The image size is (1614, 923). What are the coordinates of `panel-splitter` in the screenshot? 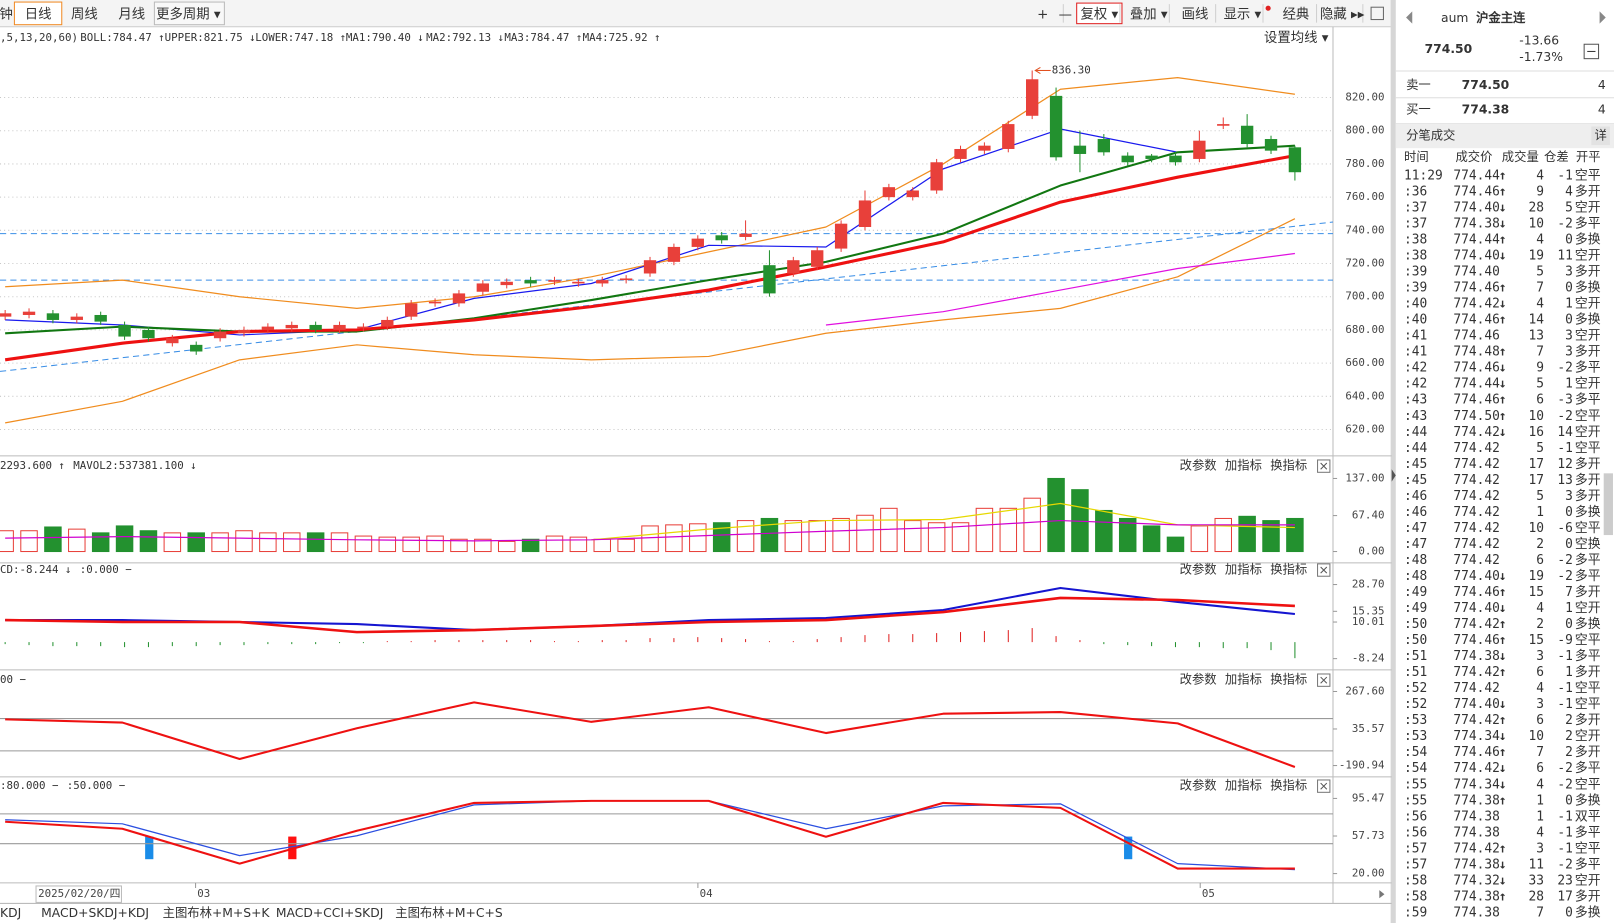 It's located at (1393, 461).